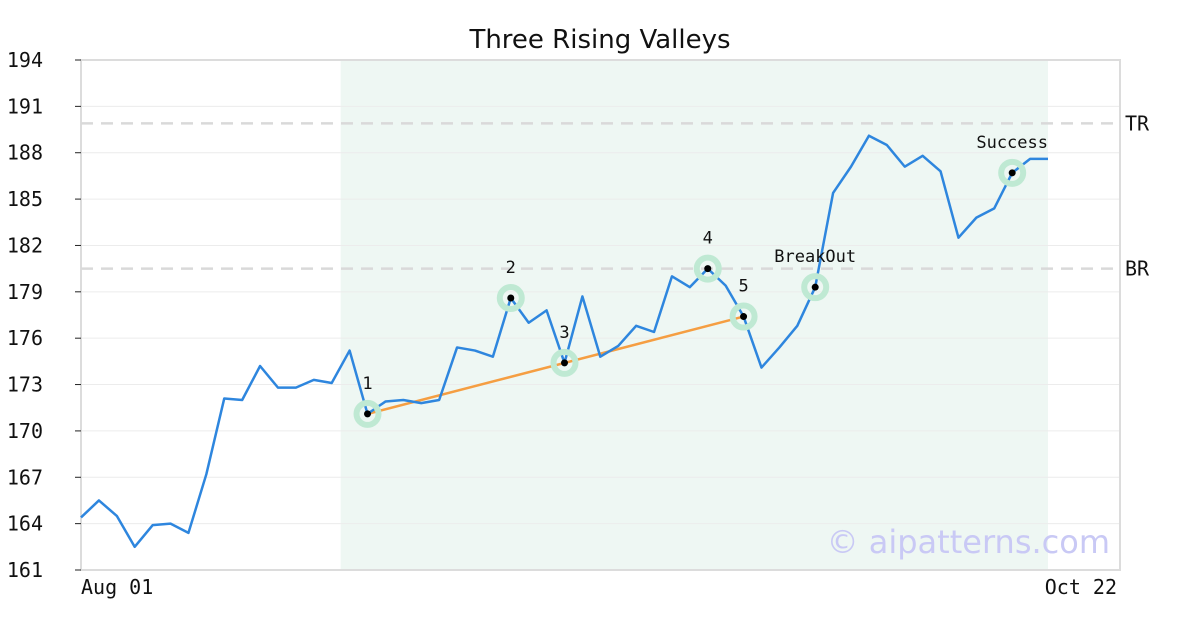  I want to click on y-tick-label: 185, so click(25, 199).